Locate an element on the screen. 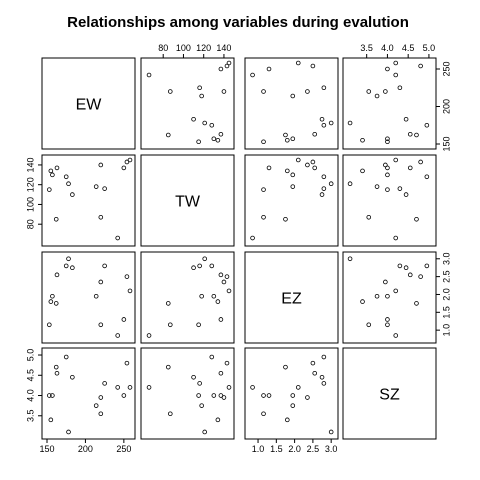 Image resolution: width=480 pixels, height=480 pixels. tick-label: 80 is located at coordinates (30, 224).